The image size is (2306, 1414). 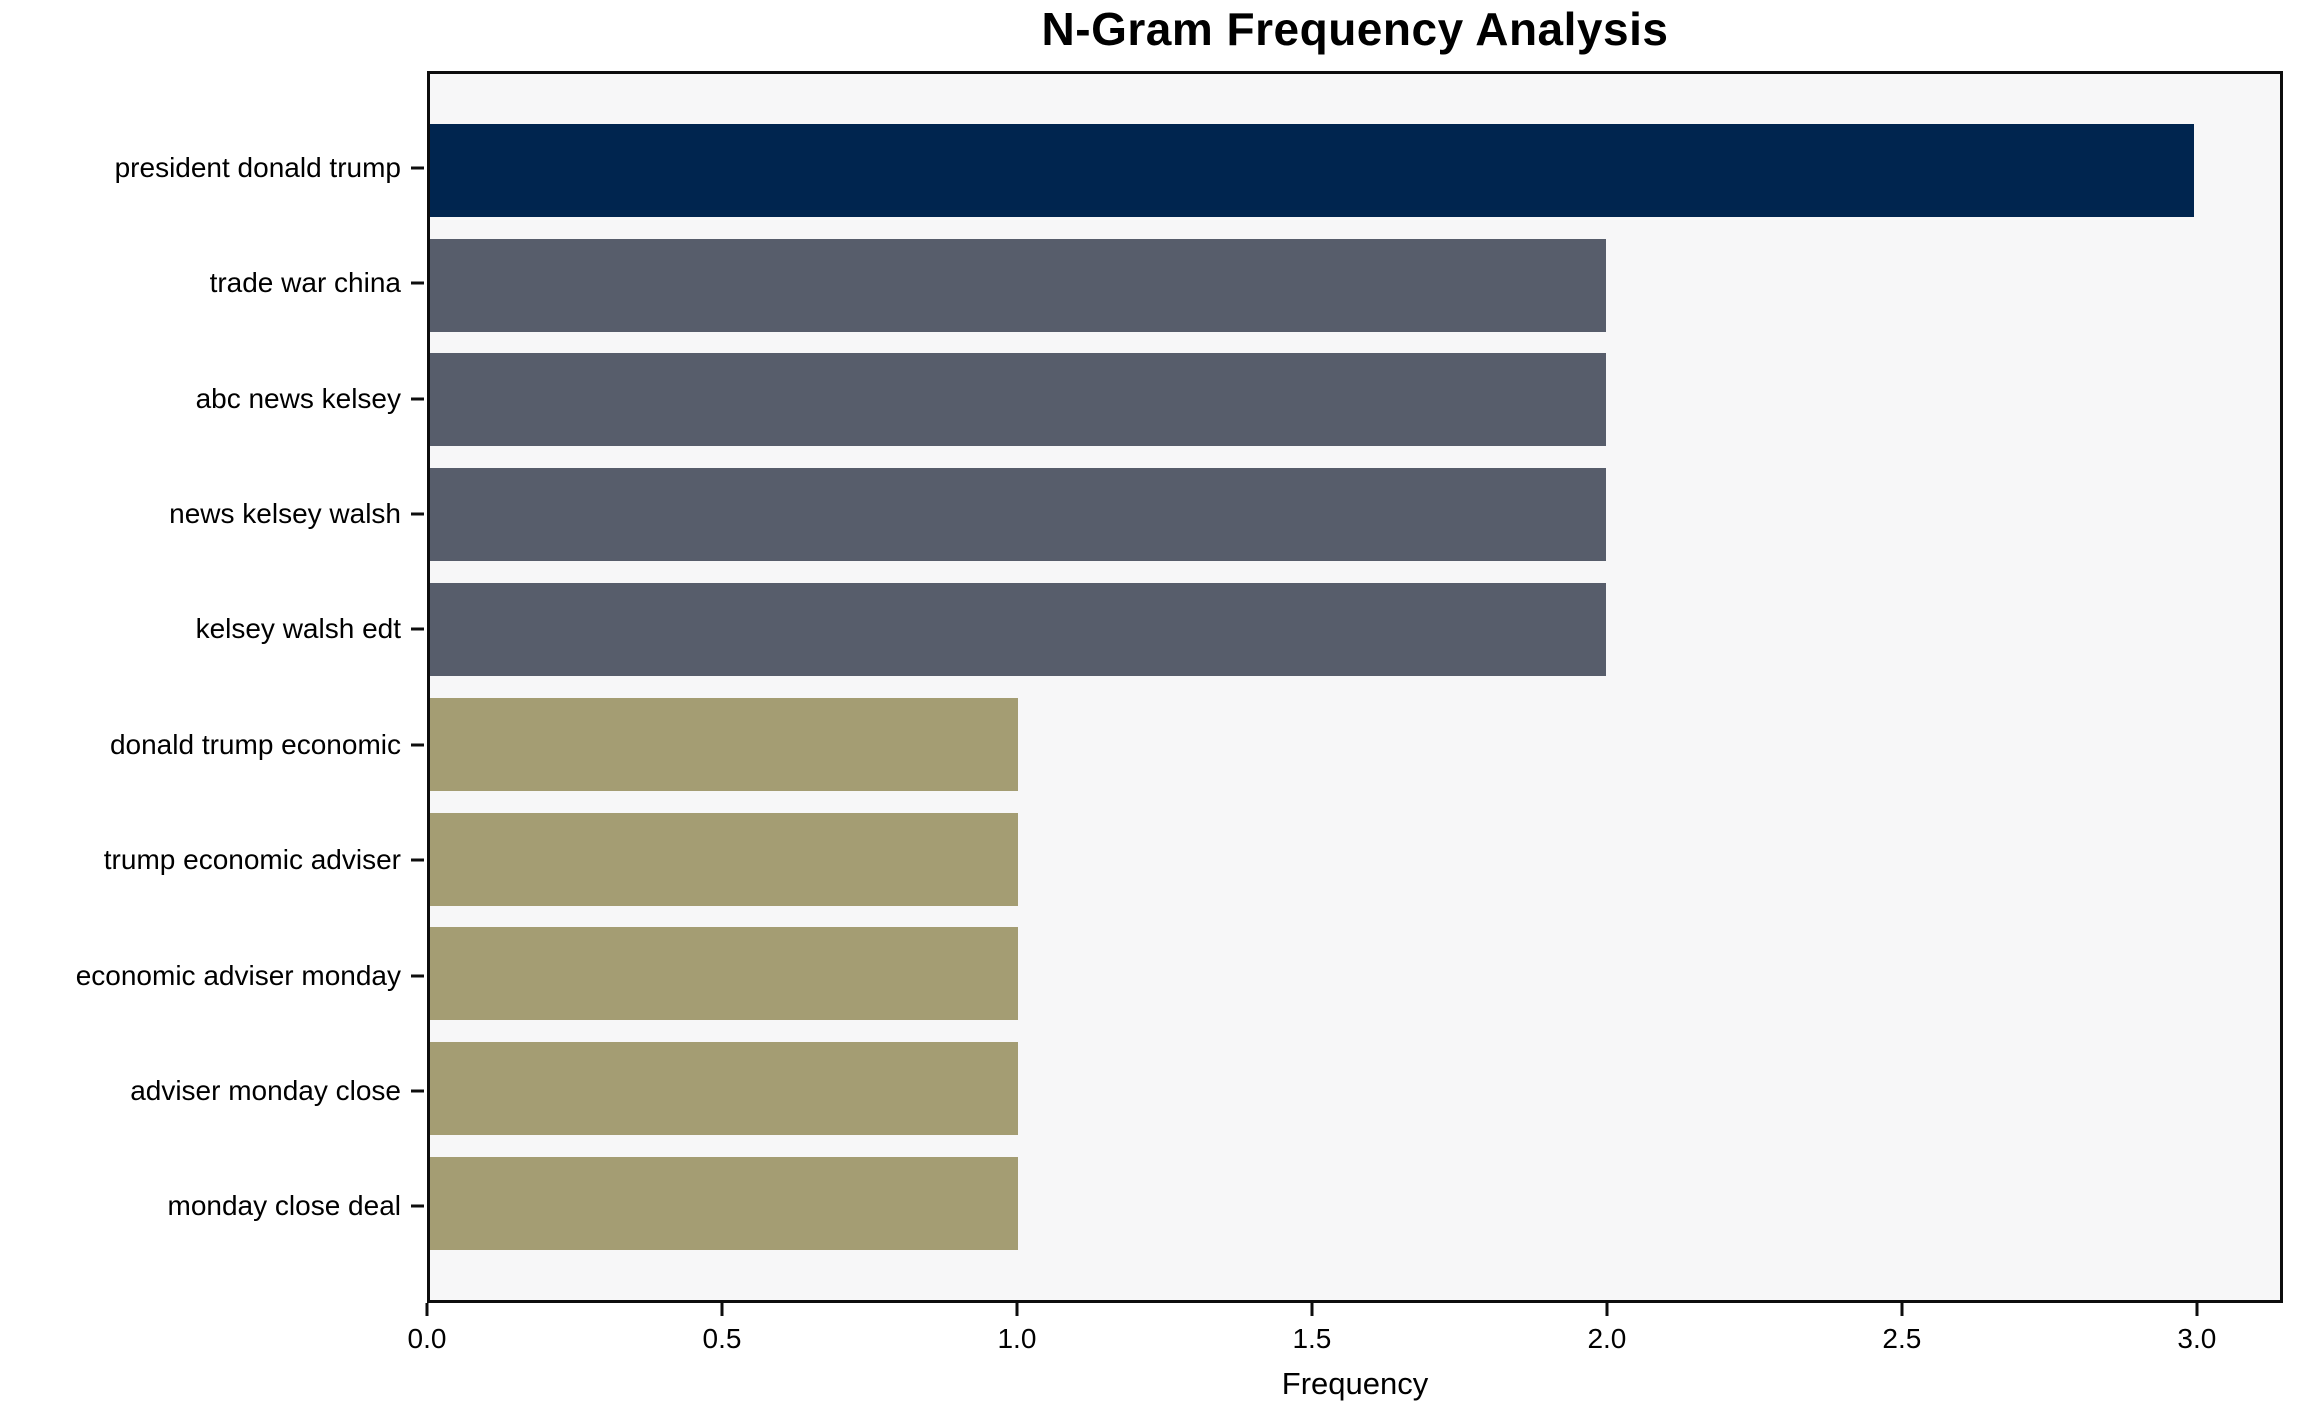 I want to click on ylabel-row: donald trump economic, so click(x=200, y=744).